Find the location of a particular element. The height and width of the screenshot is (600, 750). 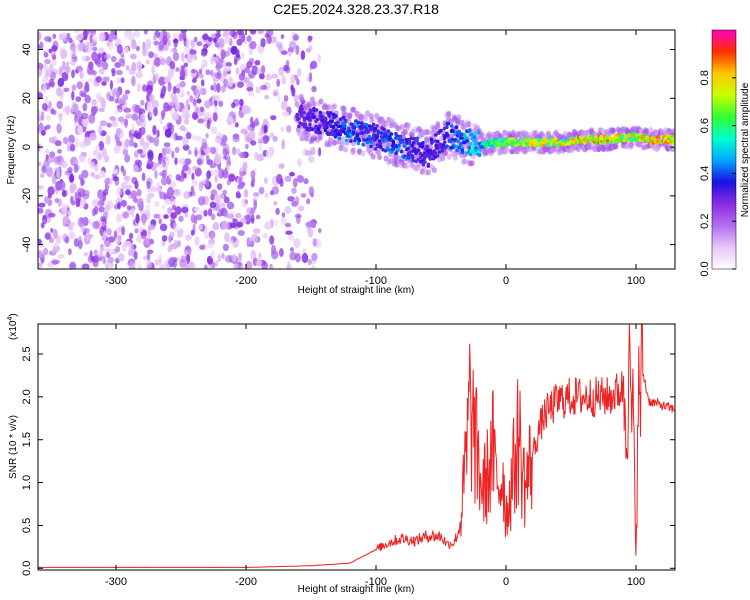

colorbar-ticks: 0.0 0.2 0.4 0.6 0.8 is located at coordinates (717, 173).